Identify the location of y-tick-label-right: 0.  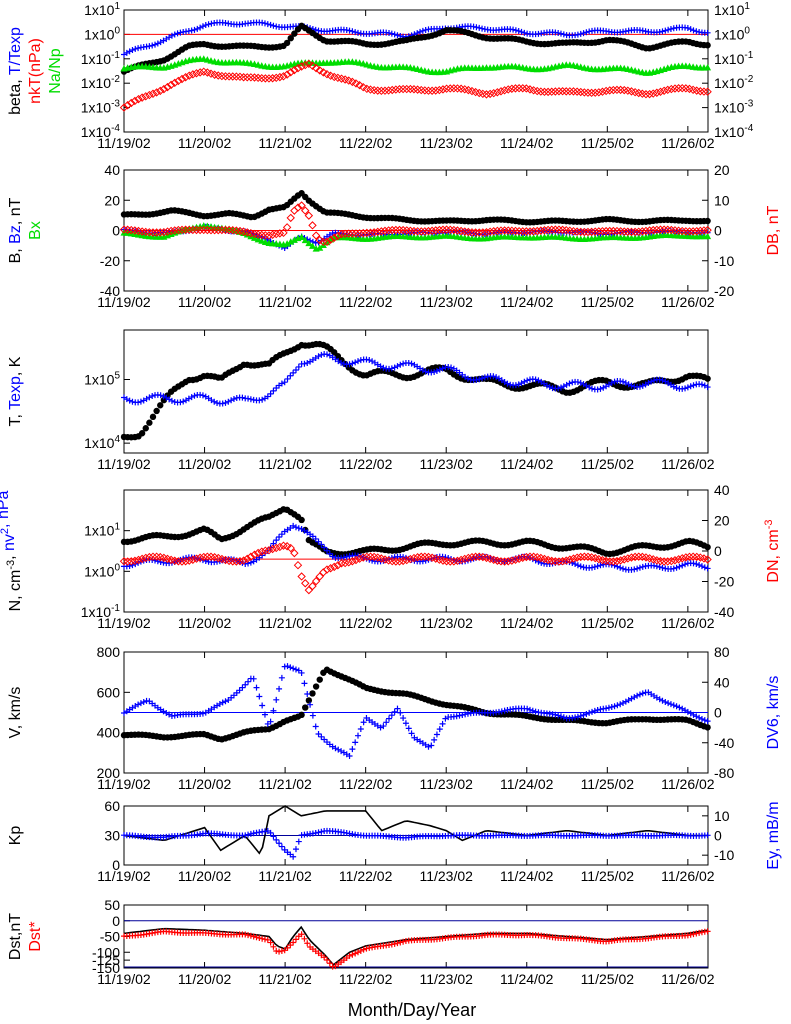
(718, 836).